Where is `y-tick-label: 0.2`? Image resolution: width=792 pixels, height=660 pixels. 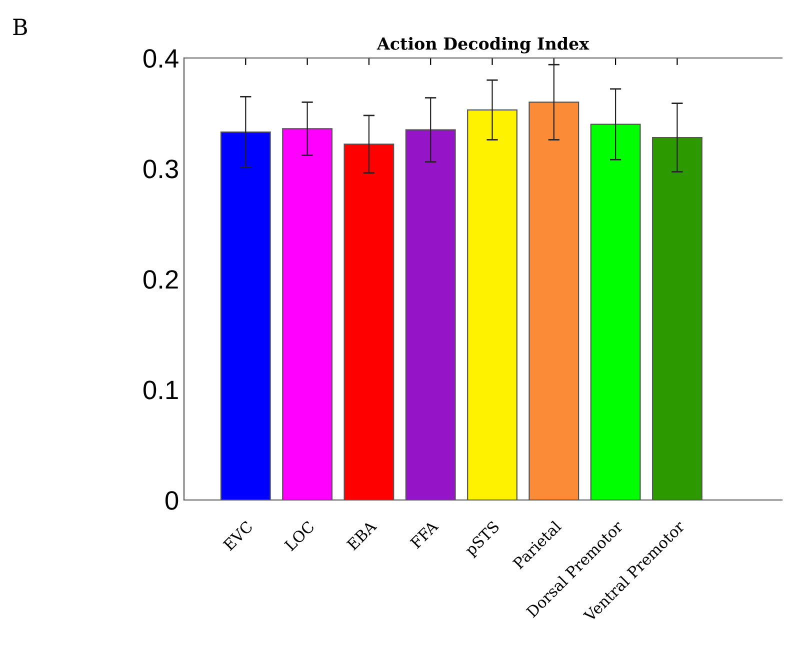
y-tick-label: 0.2 is located at coordinates (160, 279).